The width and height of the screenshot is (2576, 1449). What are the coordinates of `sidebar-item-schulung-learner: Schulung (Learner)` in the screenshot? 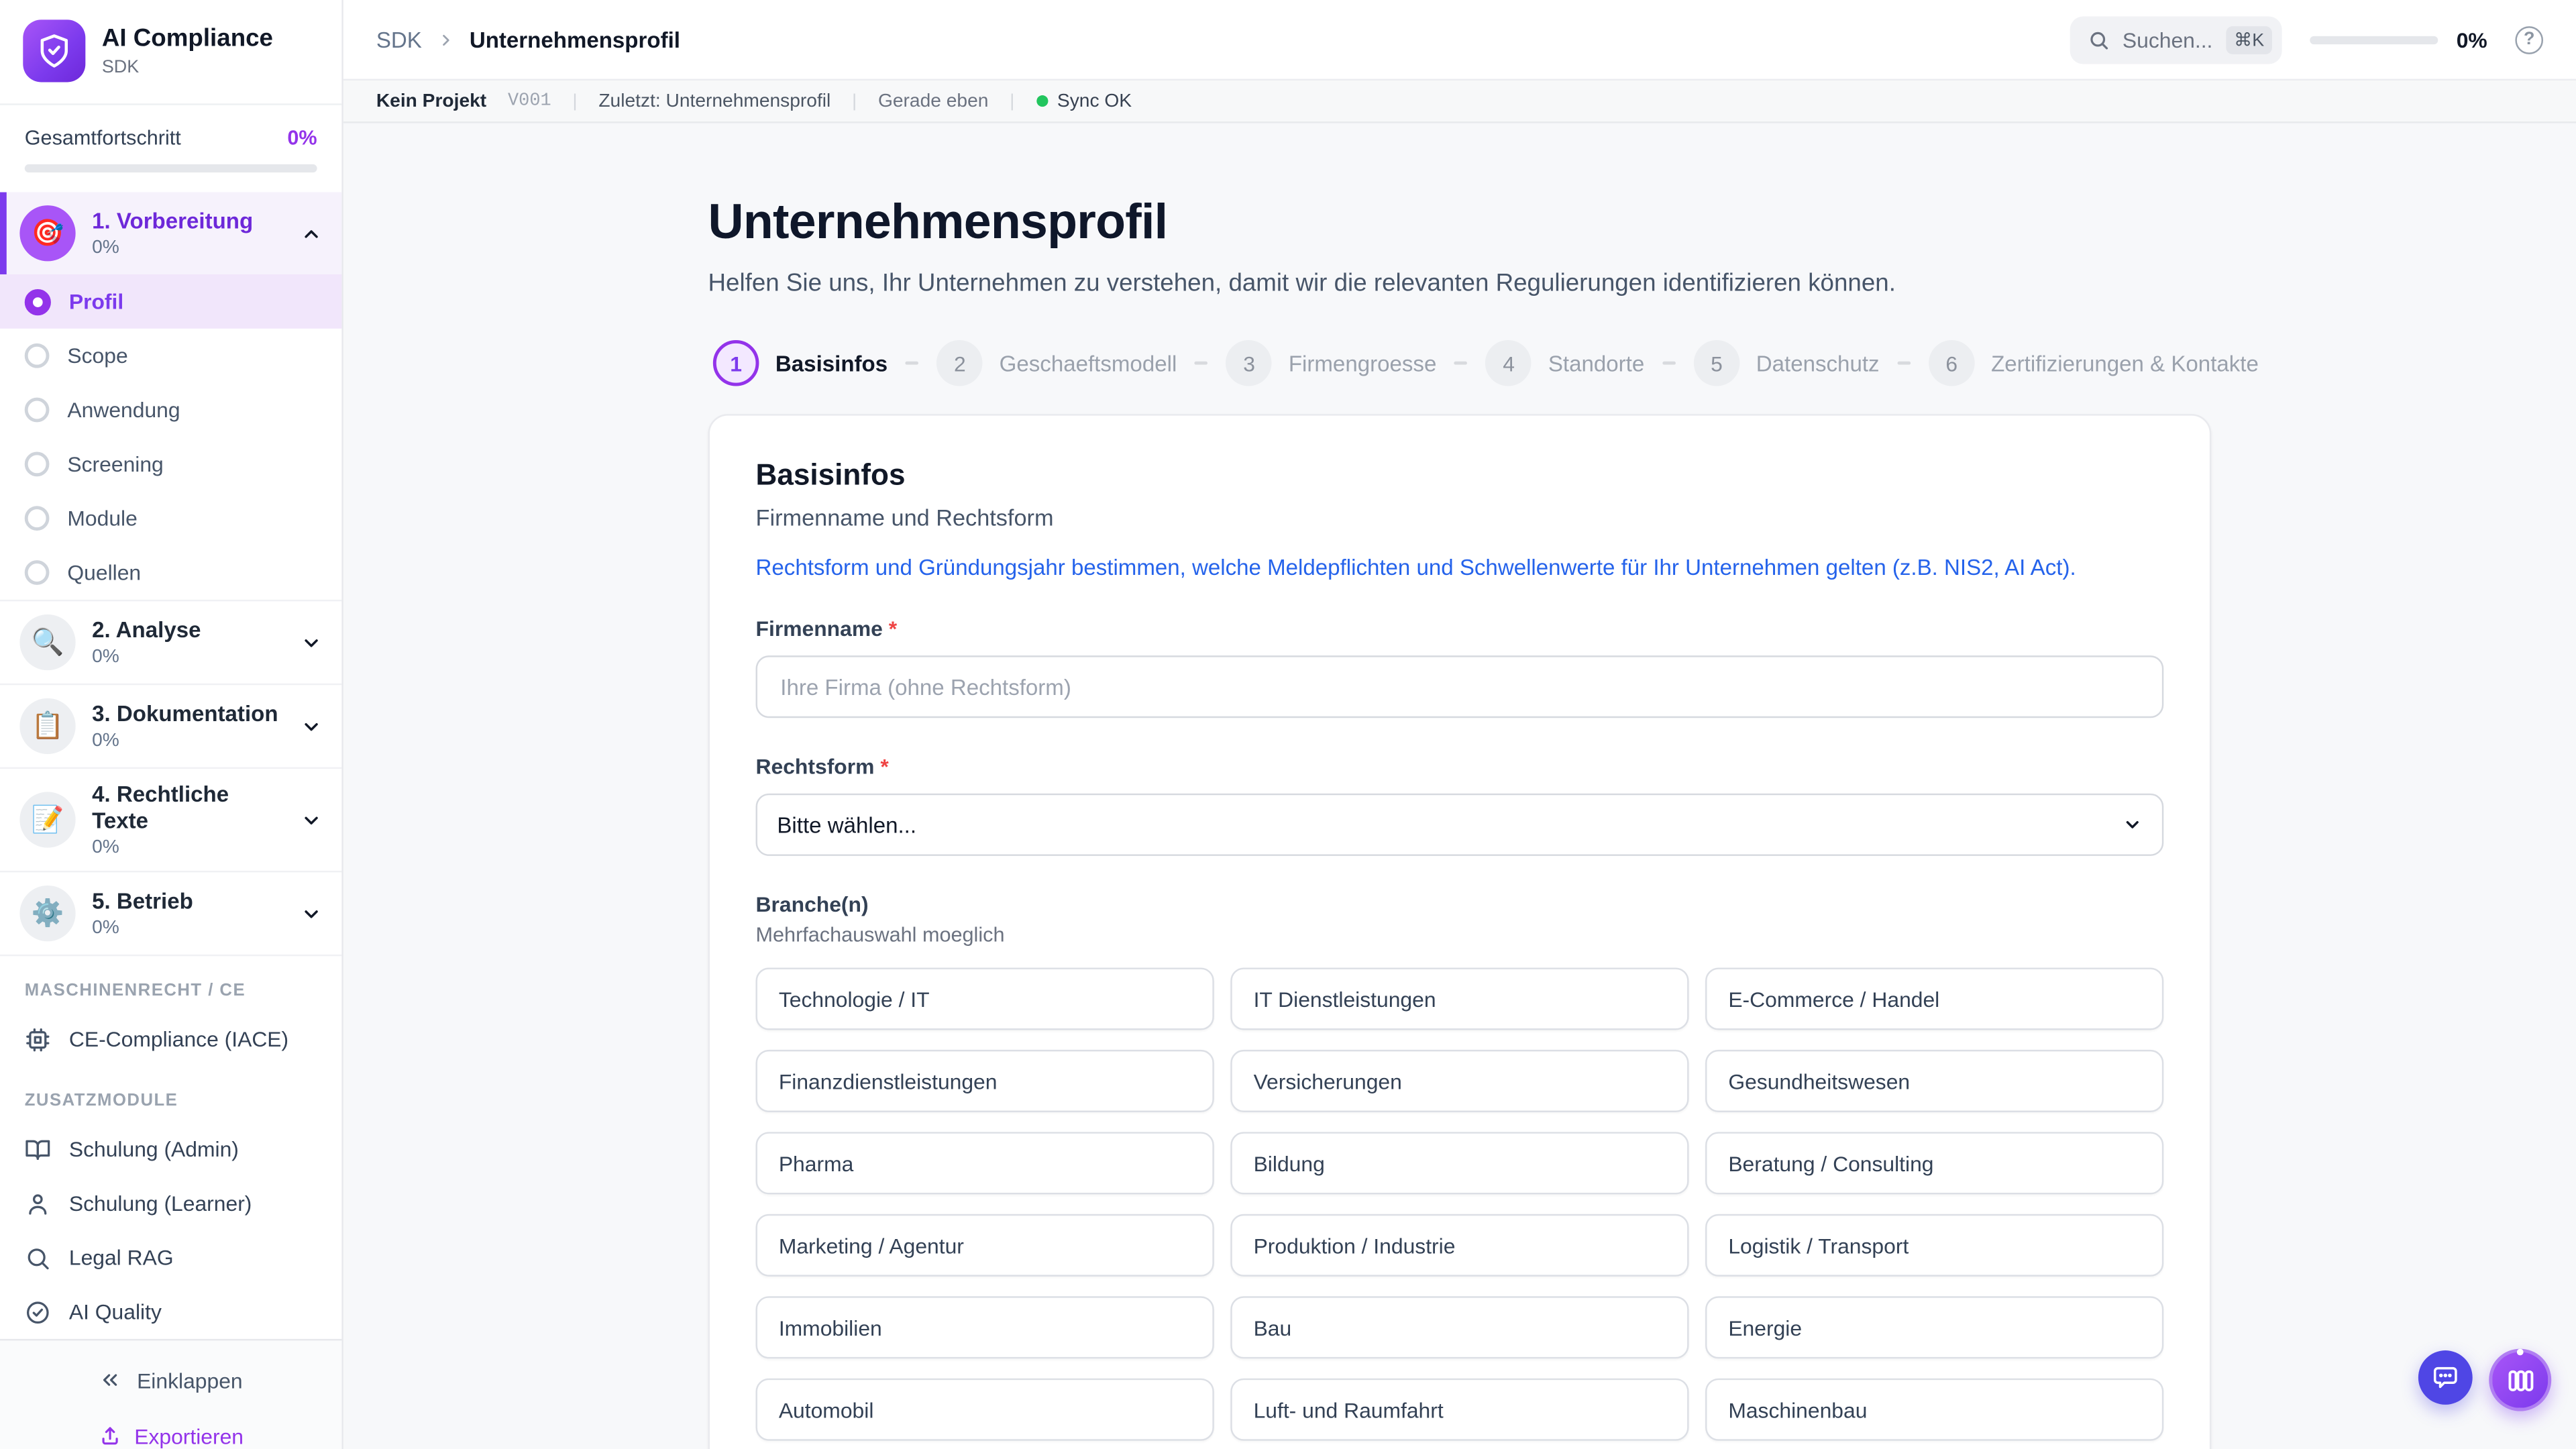 It's located at (170, 1204).